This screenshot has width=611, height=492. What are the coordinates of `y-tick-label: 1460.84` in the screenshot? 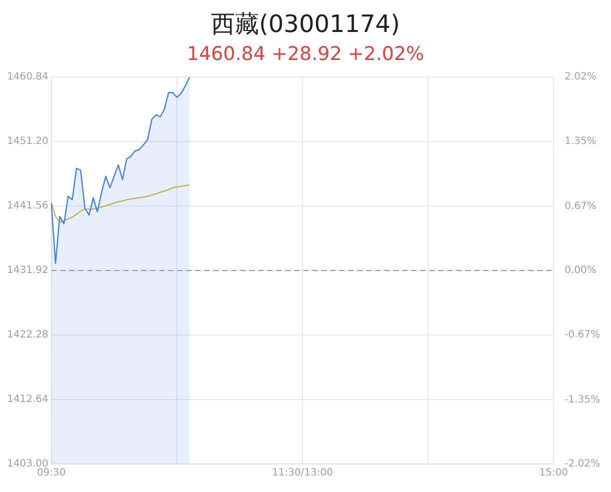 It's located at (27, 77).